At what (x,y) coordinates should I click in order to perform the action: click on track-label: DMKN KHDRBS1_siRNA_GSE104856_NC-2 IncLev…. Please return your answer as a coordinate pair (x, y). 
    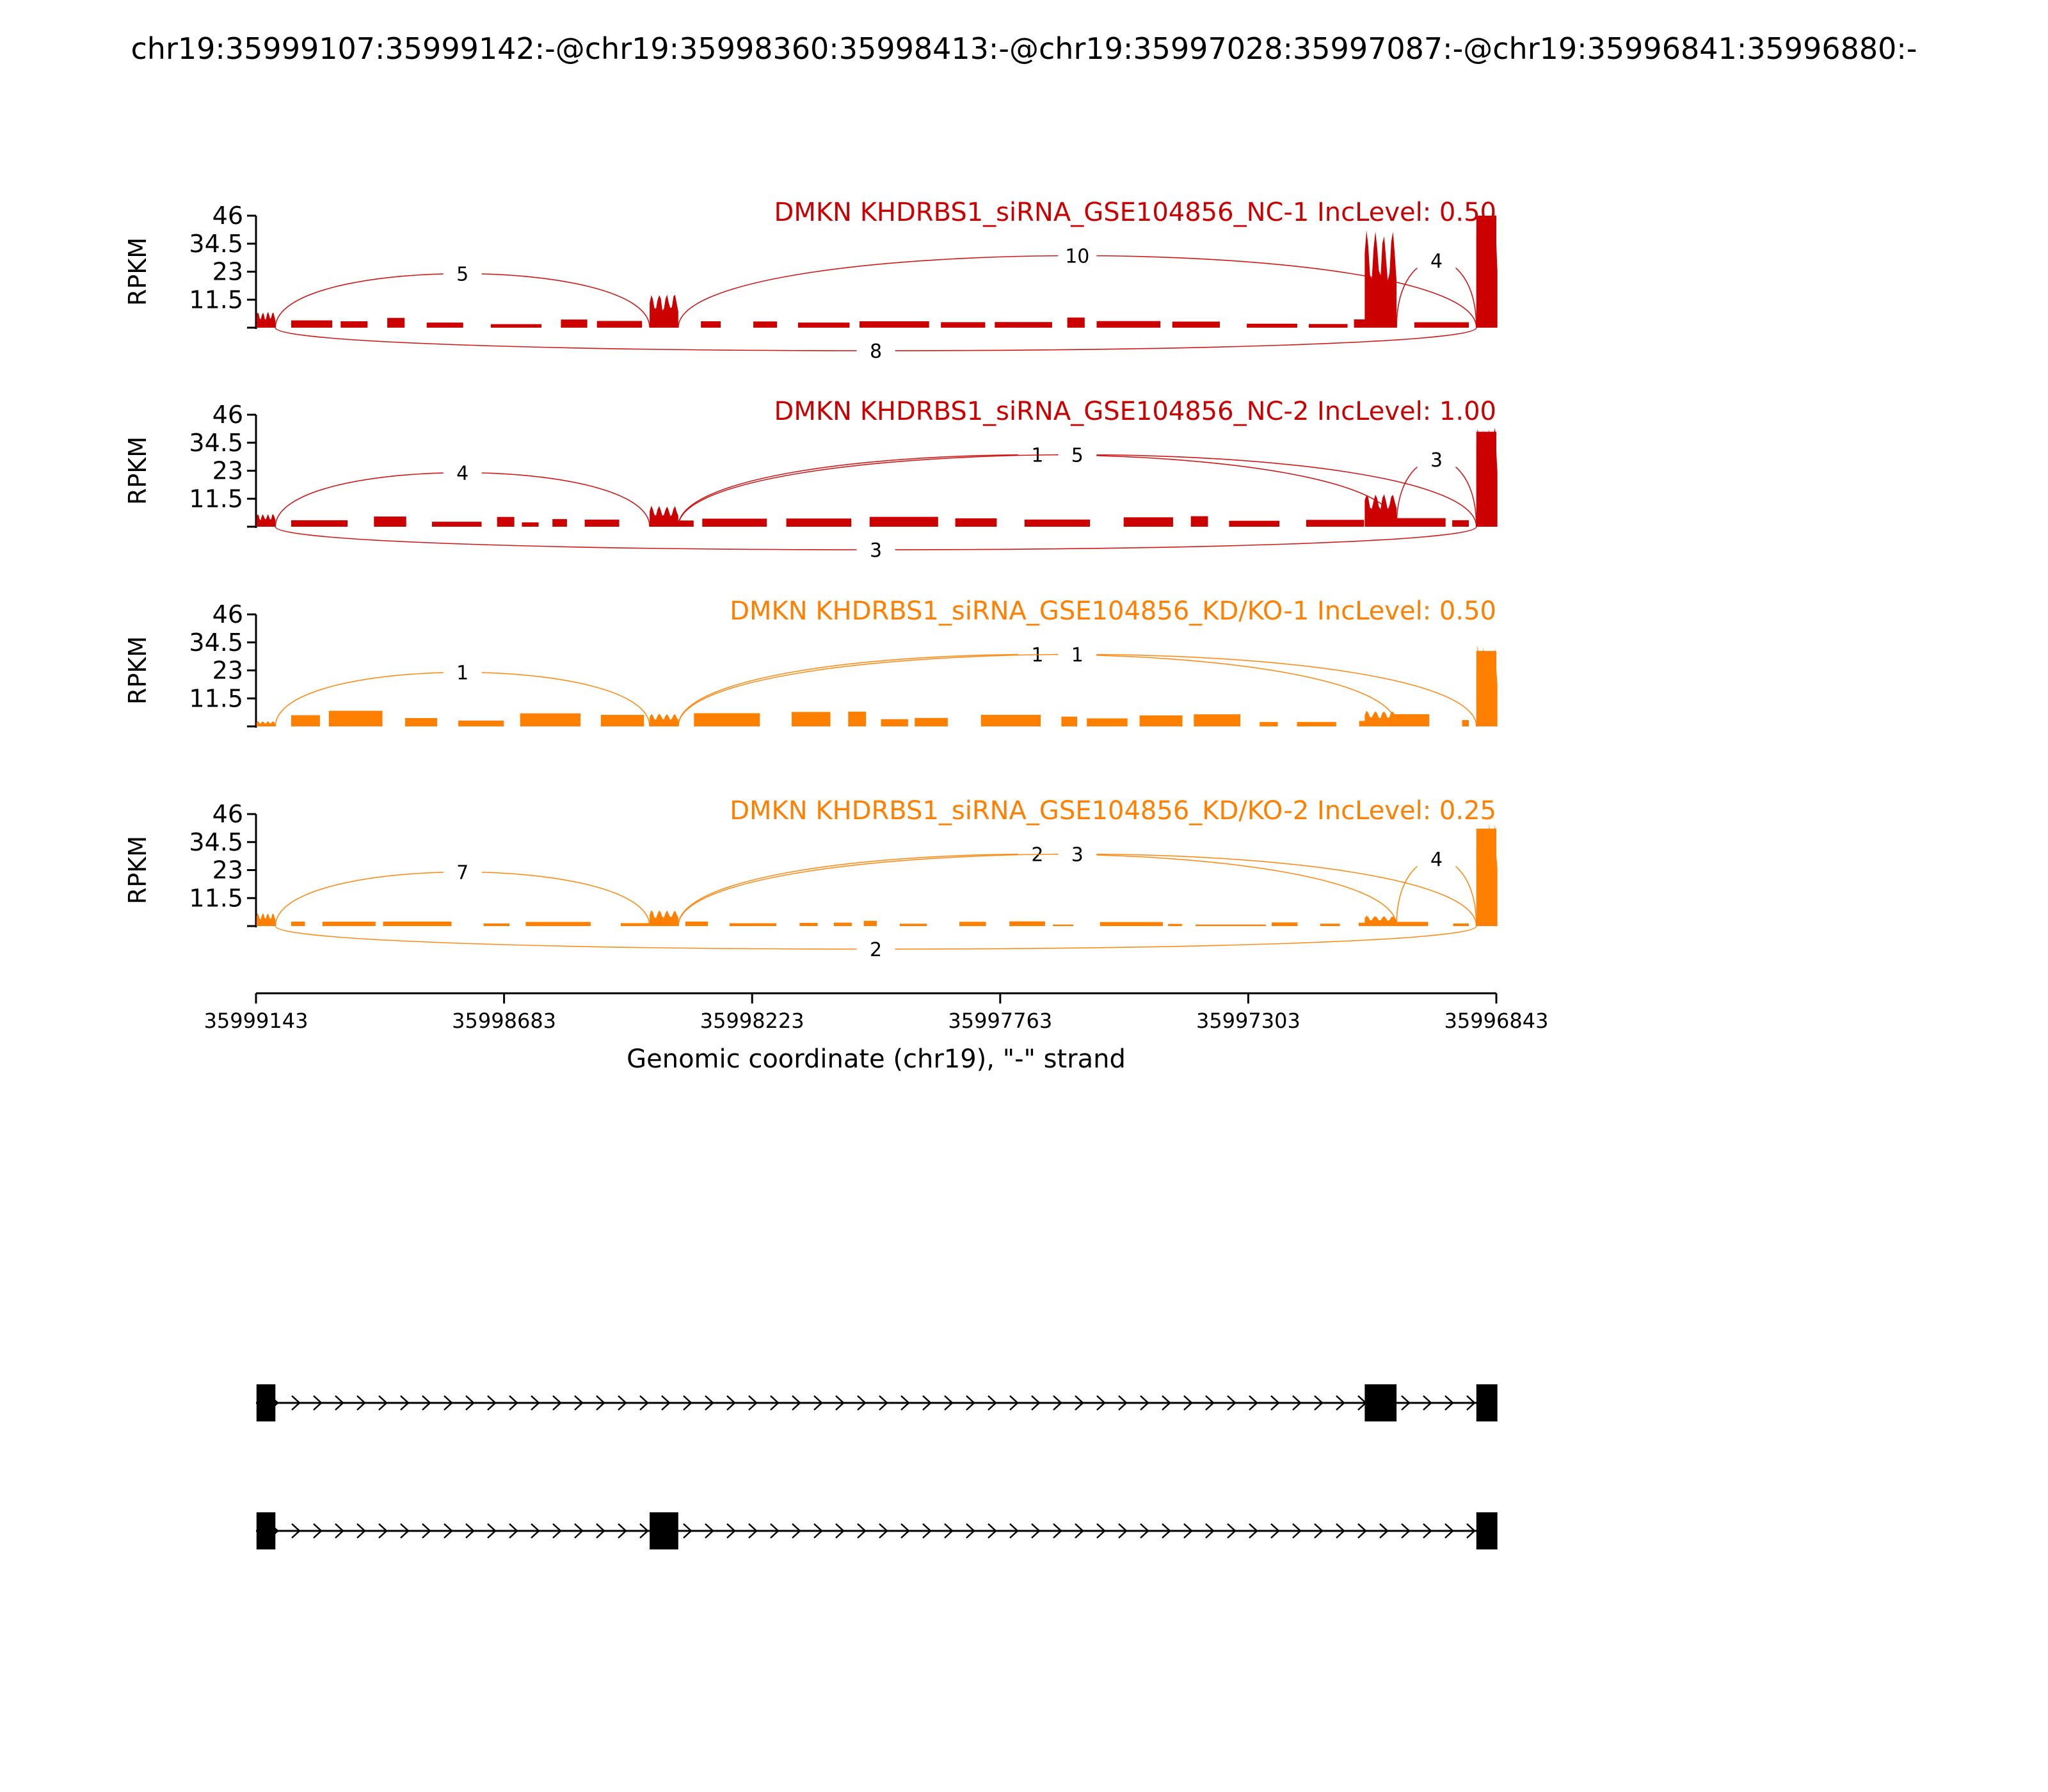
    Looking at the image, I should click on (1135, 411).